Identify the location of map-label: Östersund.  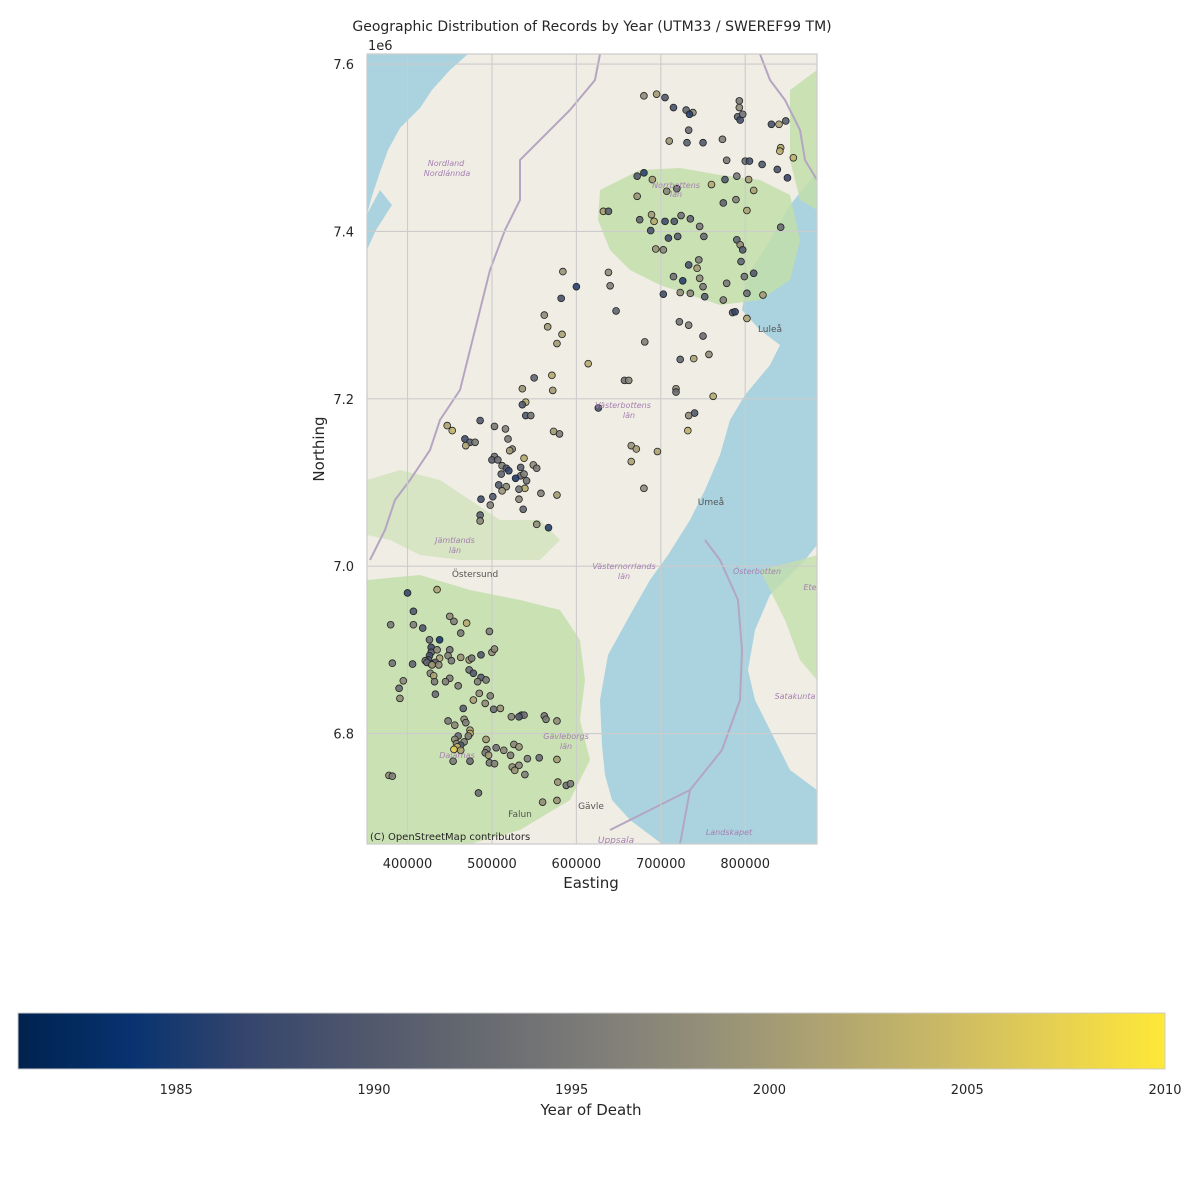
(475, 574).